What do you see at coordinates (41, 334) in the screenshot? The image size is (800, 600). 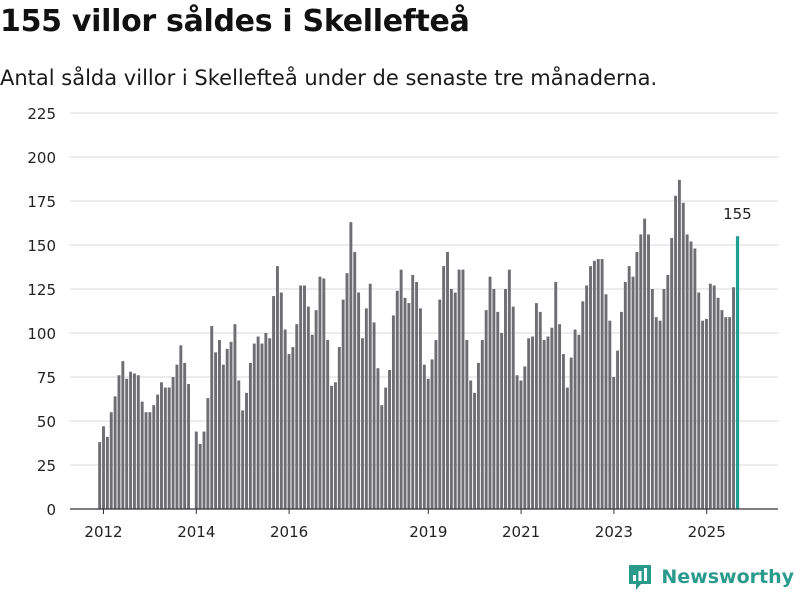 I see `y-tick-label: 100` at bounding box center [41, 334].